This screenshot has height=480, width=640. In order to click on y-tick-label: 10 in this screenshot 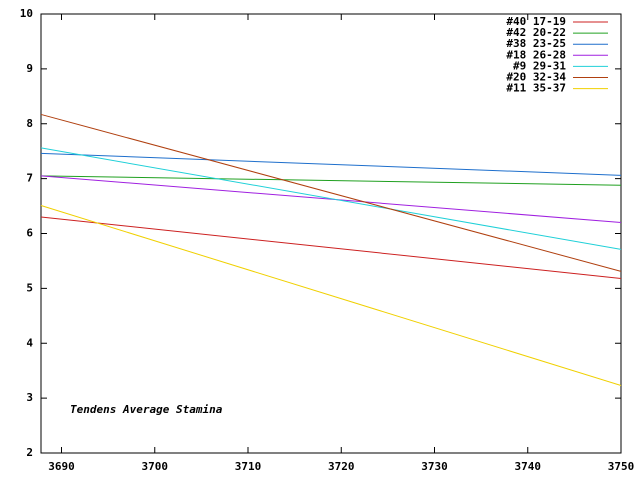, I will do `click(26, 13)`.